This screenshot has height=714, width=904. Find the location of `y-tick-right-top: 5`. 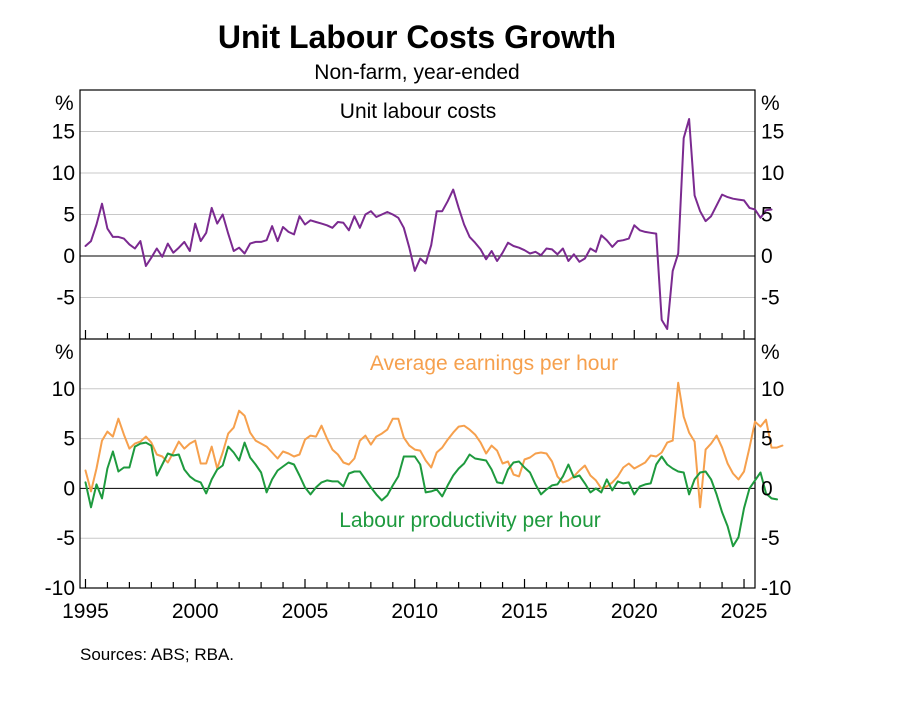

y-tick-right-top: 5 is located at coordinates (767, 215).